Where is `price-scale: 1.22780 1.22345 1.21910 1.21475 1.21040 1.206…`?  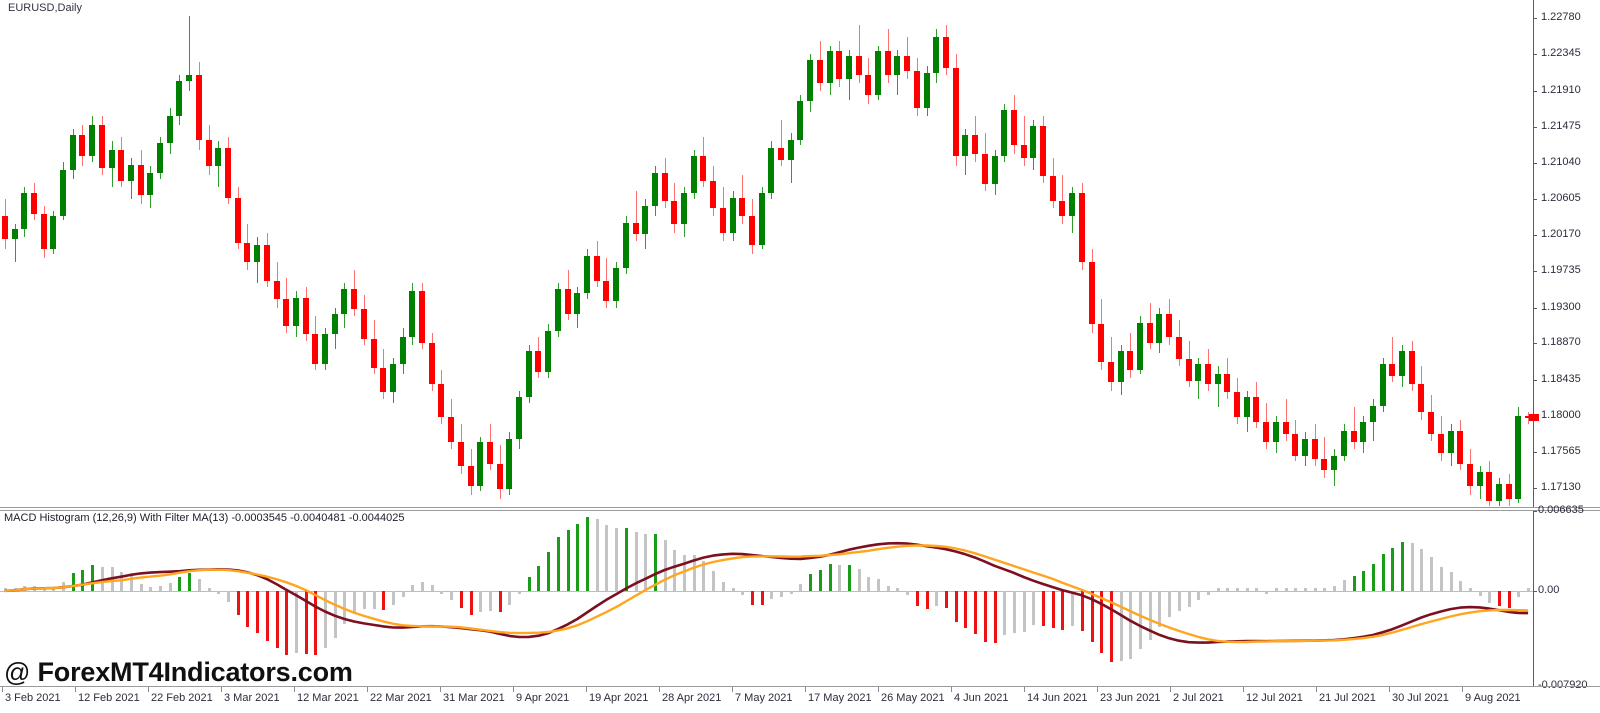
price-scale: 1.22780 1.22345 1.21910 1.21475 1.21040 1.206… is located at coordinates (1566, 253).